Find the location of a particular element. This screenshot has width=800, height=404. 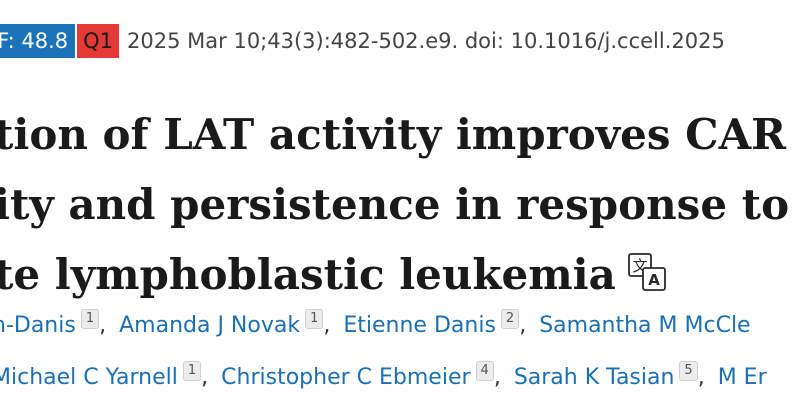

affiliation-badge: 4 is located at coordinates (484, 371).